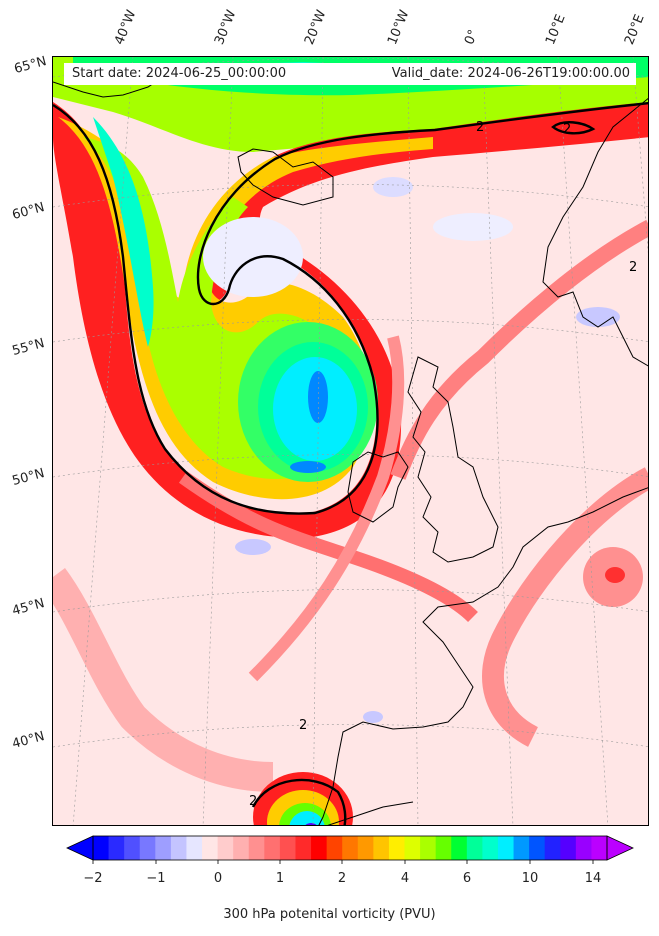  What do you see at coordinates (620, 848) in the screenshot?
I see `colorbar-max-arrow` at bounding box center [620, 848].